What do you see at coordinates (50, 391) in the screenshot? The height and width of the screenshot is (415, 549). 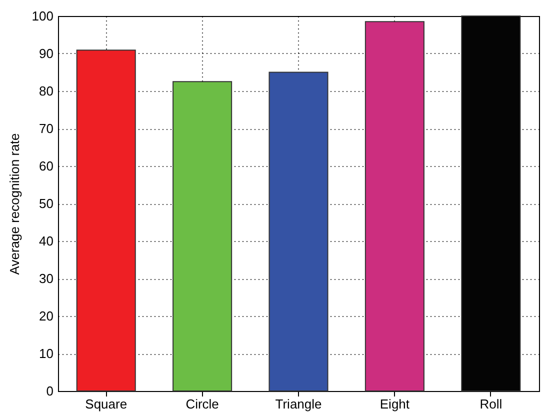 I see `y-tick-label: 0` at bounding box center [50, 391].